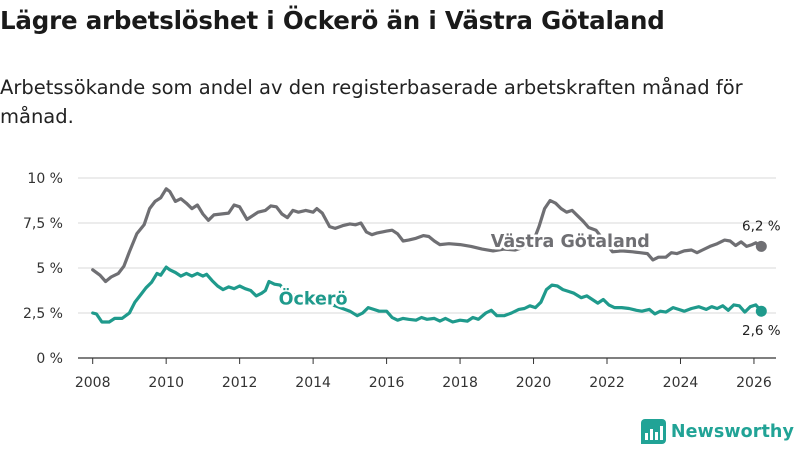  I want to click on y-tick-label: 0 %, so click(49, 359).